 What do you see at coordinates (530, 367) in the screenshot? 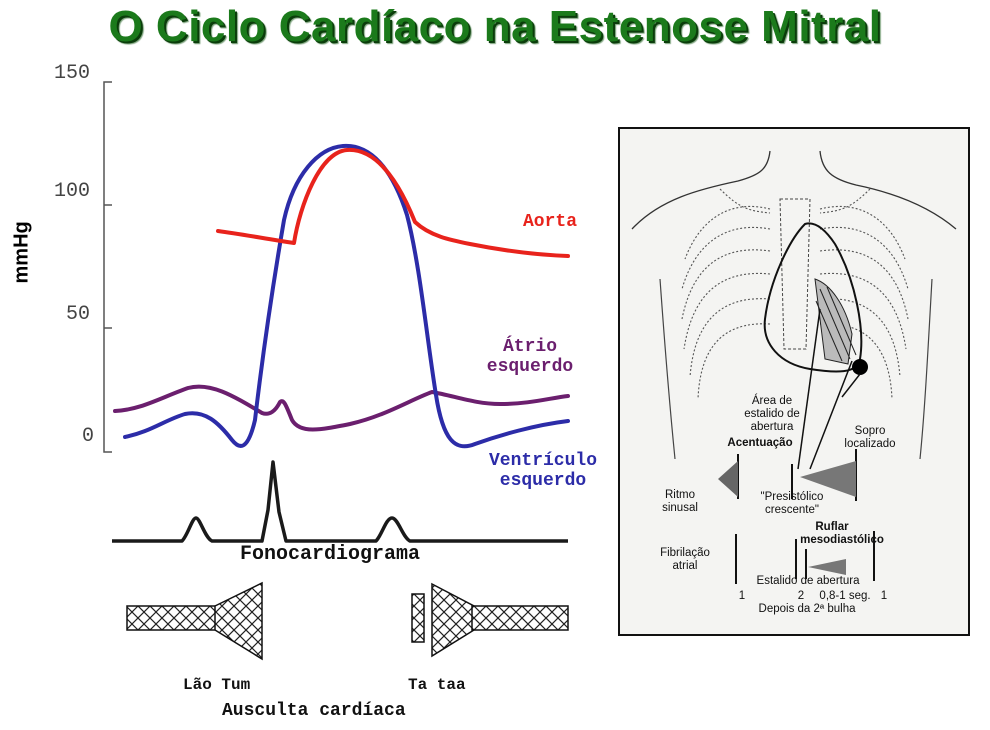
I see `atrio-label-line2: esquerdo` at bounding box center [530, 367].